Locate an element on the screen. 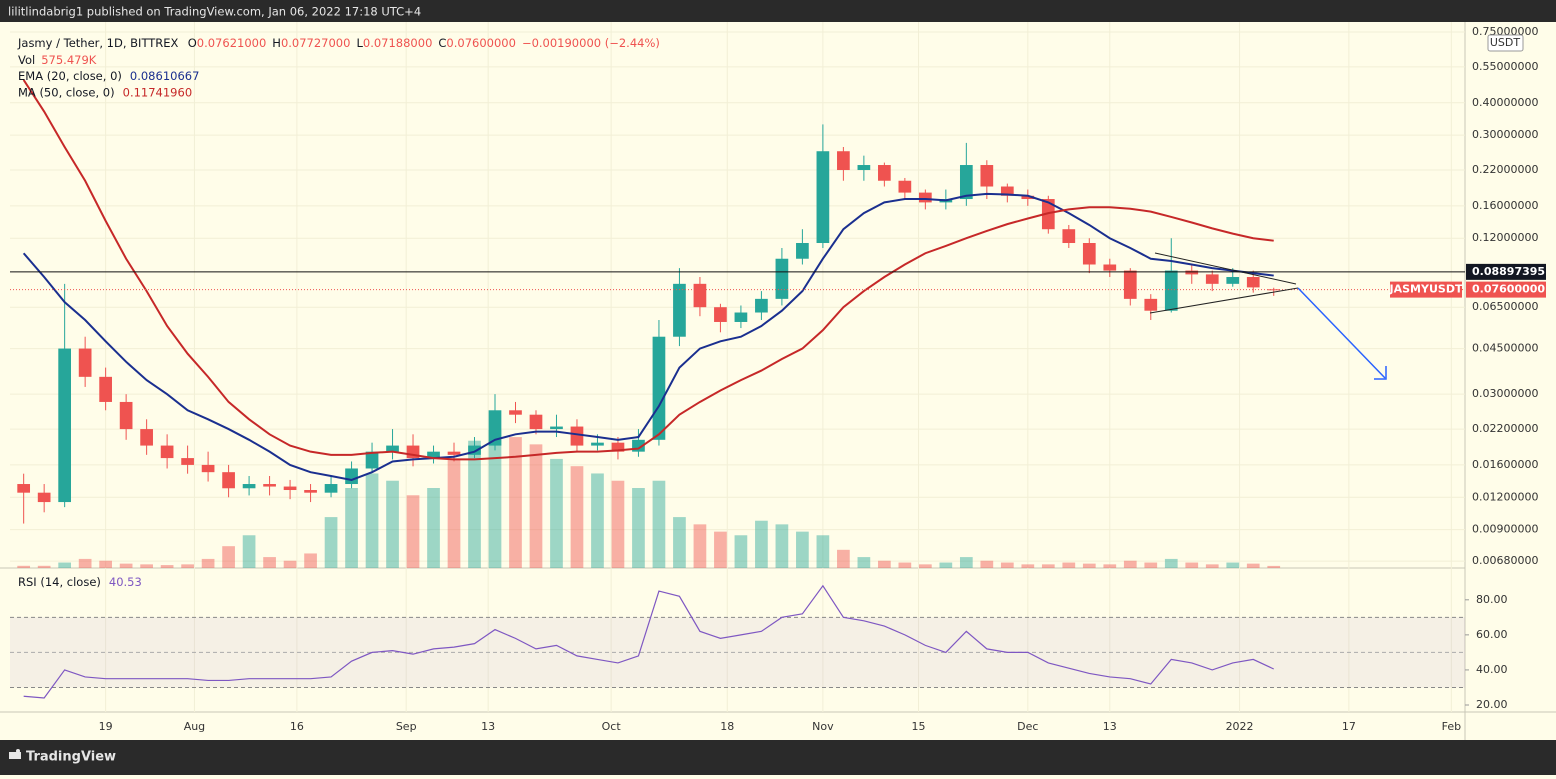 Image resolution: width=1556 pixels, height=779 pixels. rsi-tick-label: 20.00 is located at coordinates (1492, 704).